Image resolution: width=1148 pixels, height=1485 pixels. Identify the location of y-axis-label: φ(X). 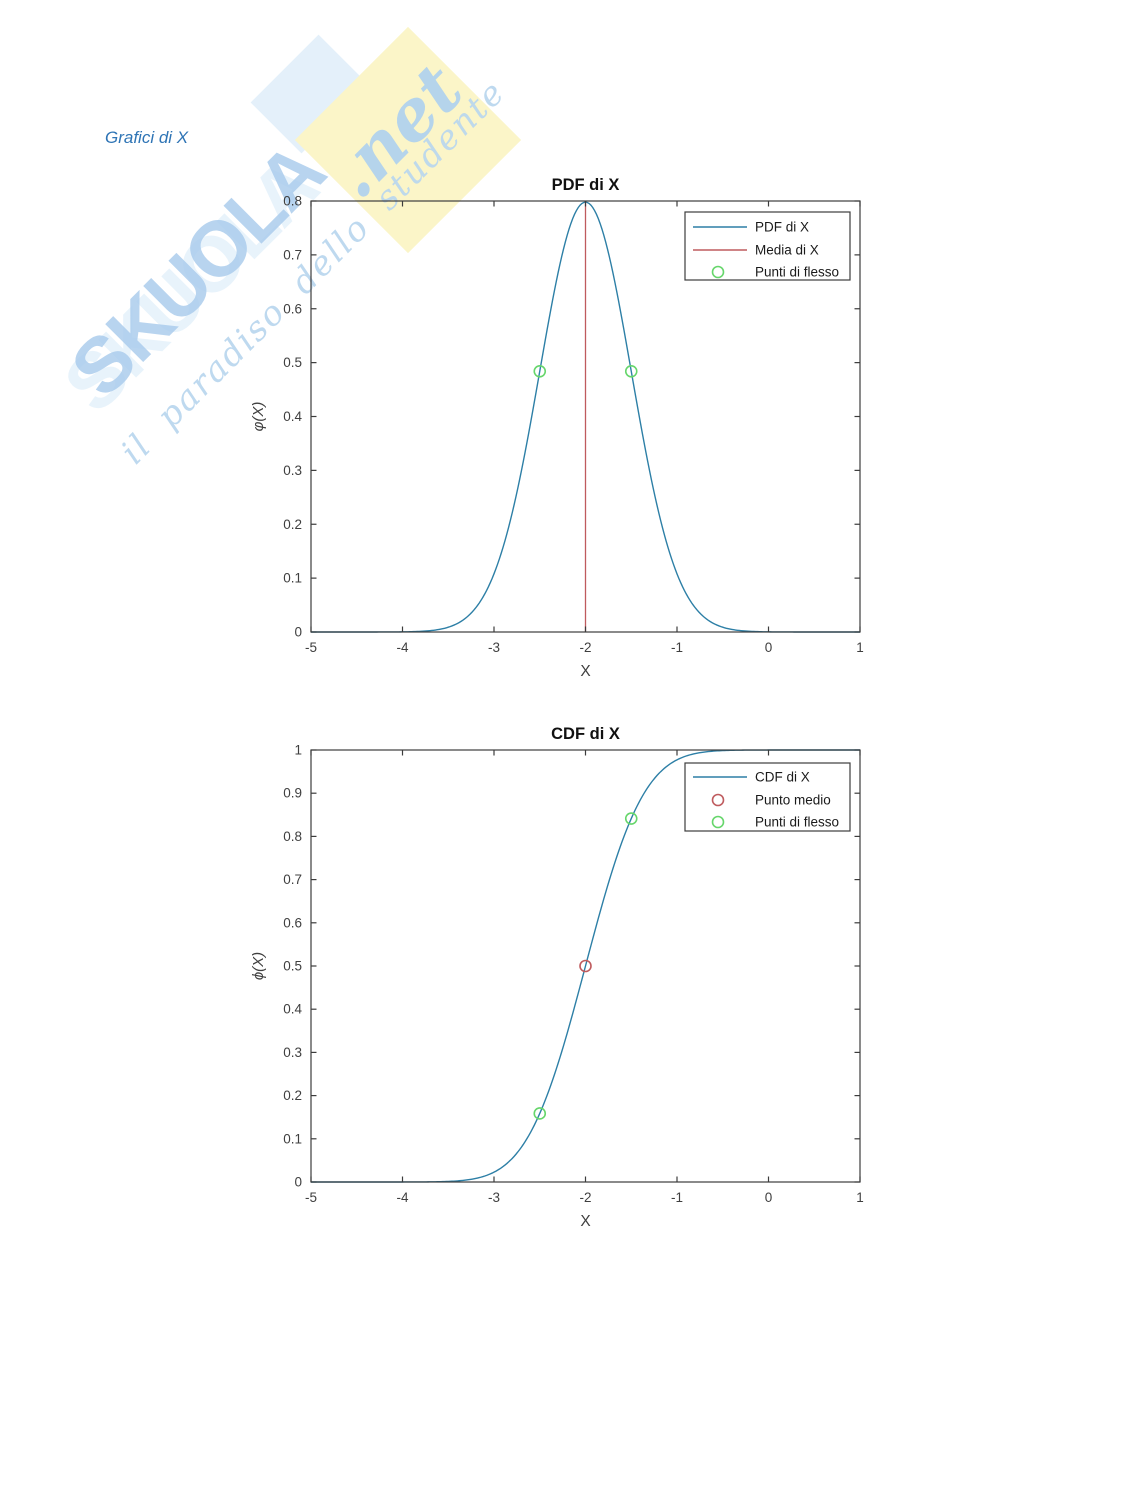
(258, 417).